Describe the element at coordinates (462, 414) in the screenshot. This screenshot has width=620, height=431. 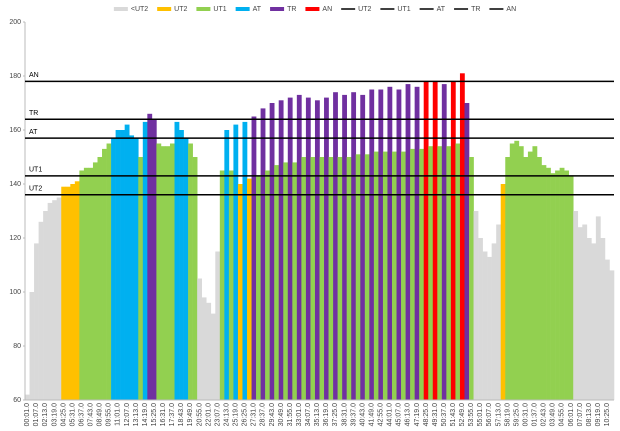
I see `x-tick-label: 52:49.0` at that location.